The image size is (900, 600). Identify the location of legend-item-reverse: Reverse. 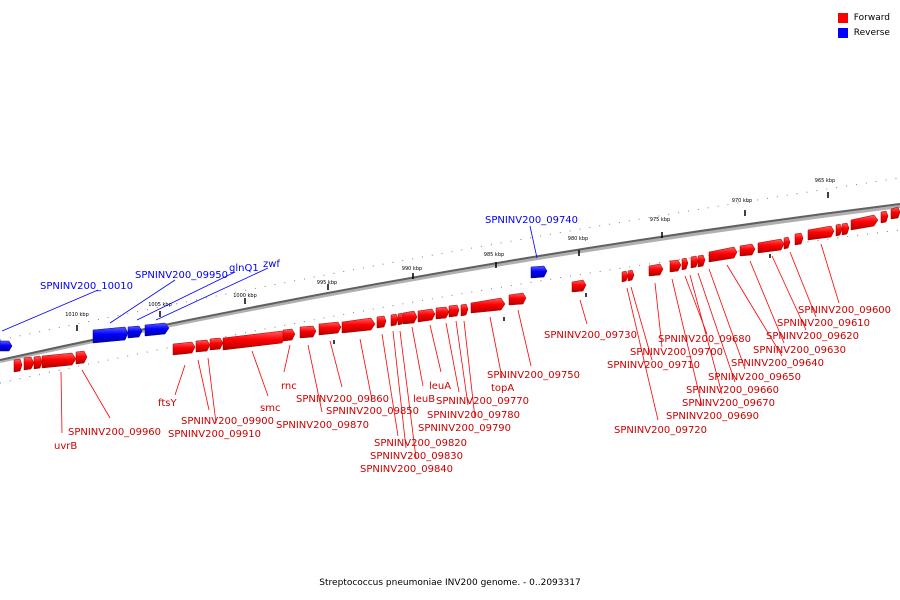
(863, 32).